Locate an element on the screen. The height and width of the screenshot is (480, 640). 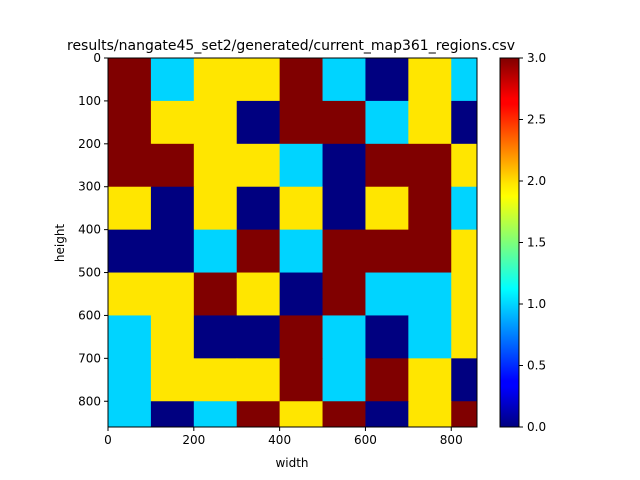
y-tick-label: 600 is located at coordinates (89, 315).